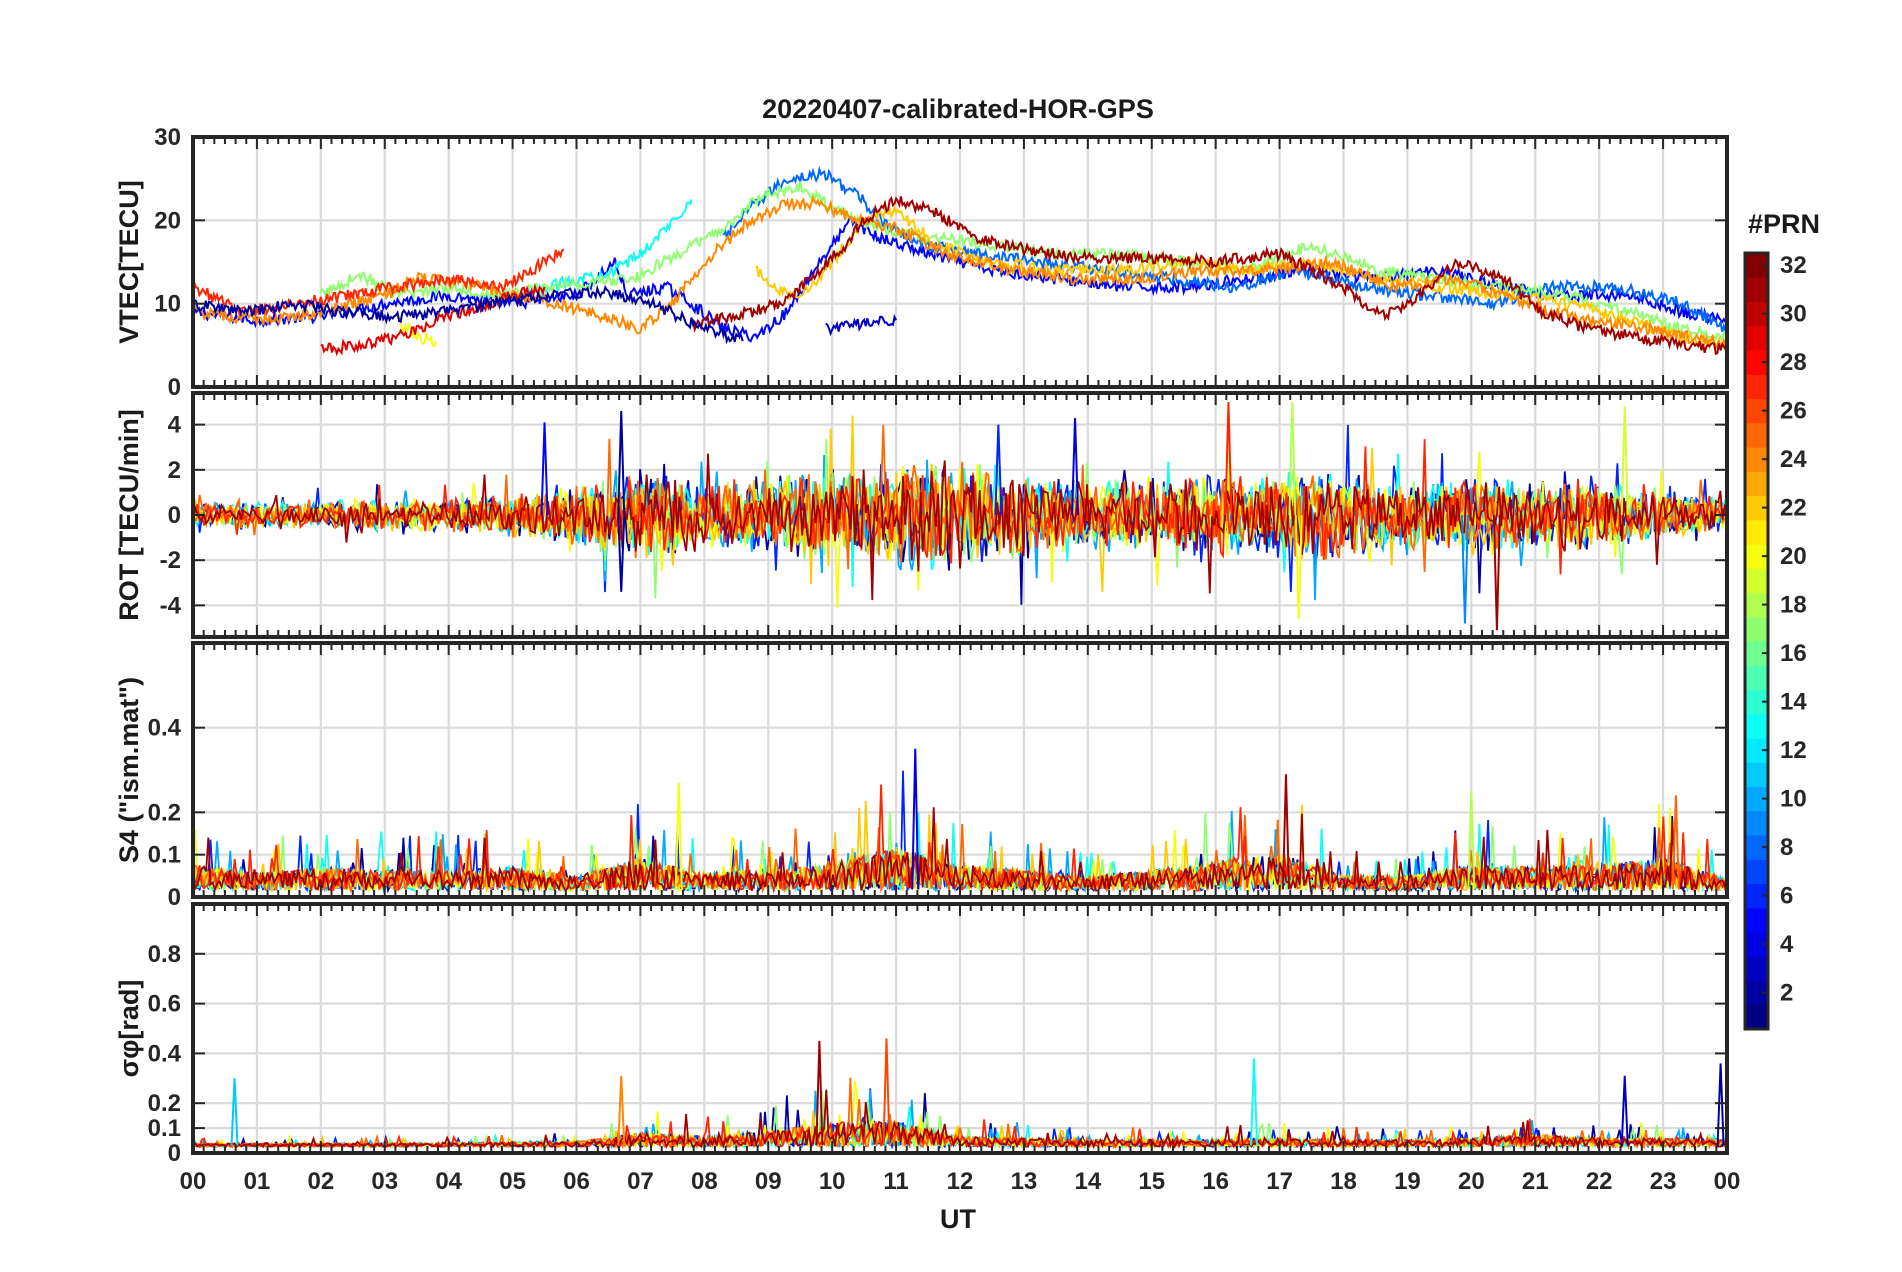 Image resolution: width=1902 pixels, height=1272 pixels. Describe the element at coordinates (704, 1181) in the screenshot. I see `x-tick-label: 08` at that location.